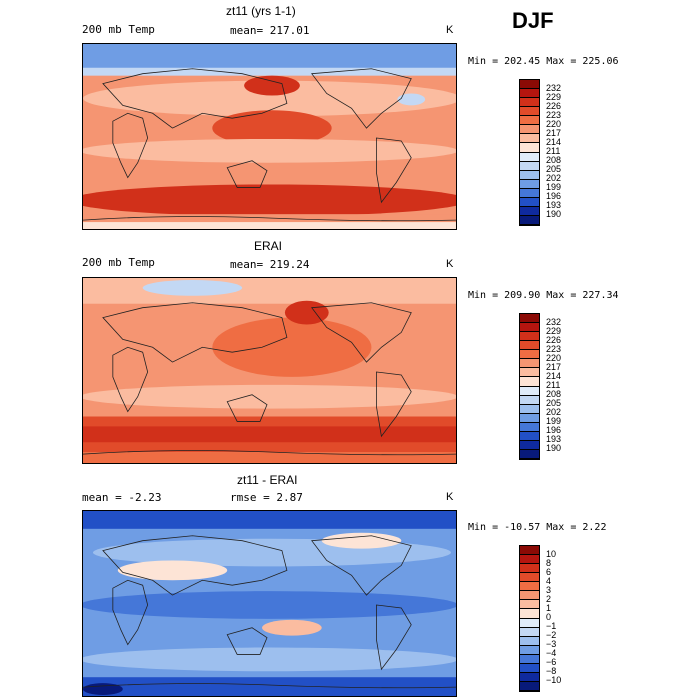  What do you see at coordinates (266, 497) in the screenshot?
I see `panel-center-label: rmse = 2.87` at bounding box center [266, 497].